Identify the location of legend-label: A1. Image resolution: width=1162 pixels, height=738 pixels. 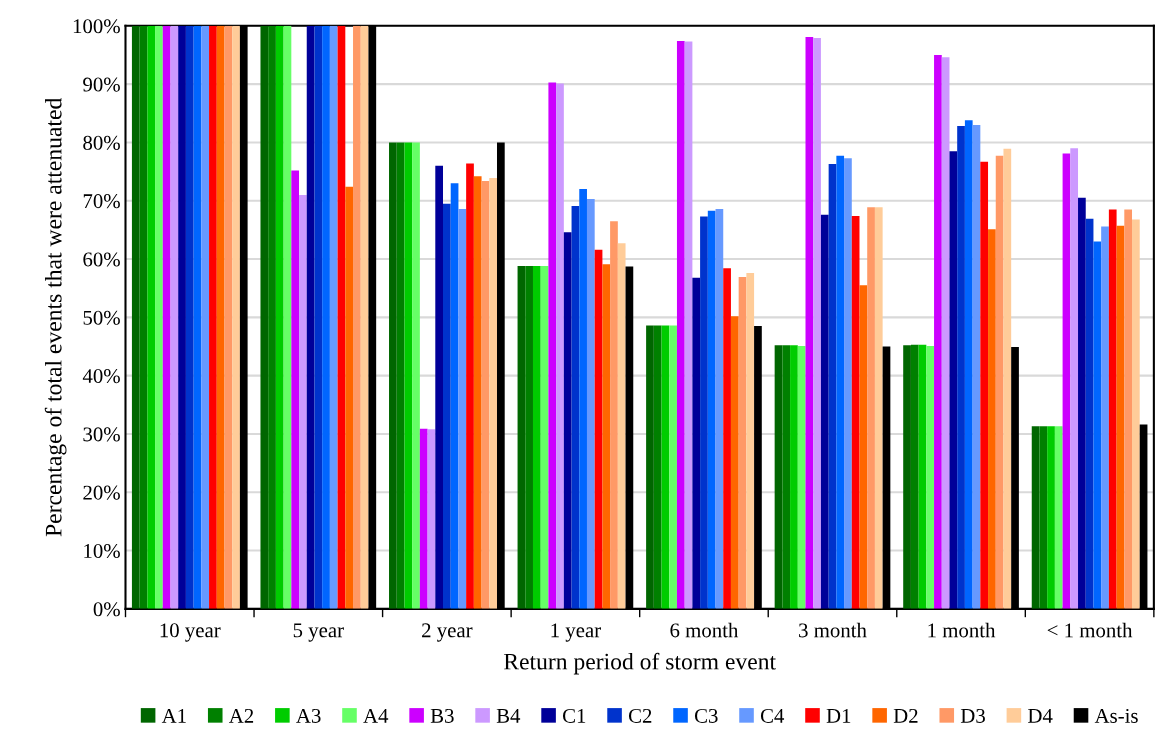
(173, 715).